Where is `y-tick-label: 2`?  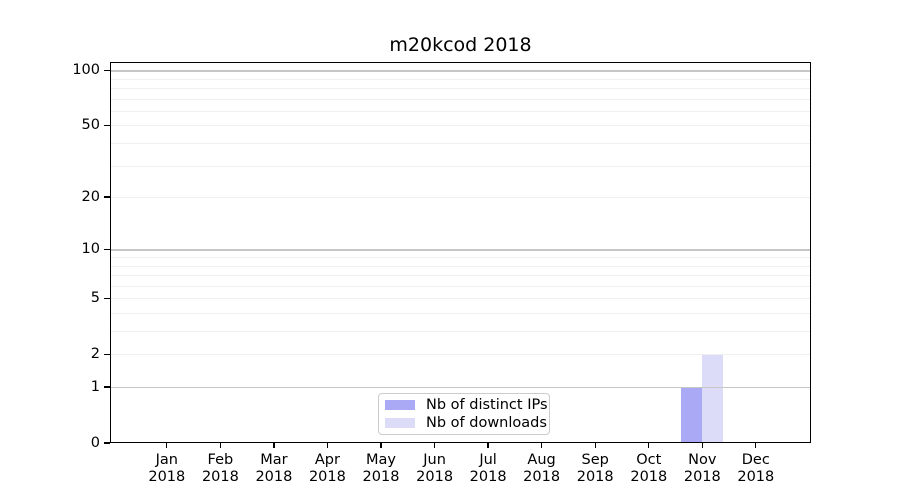
y-tick-label: 2 is located at coordinates (95, 354).